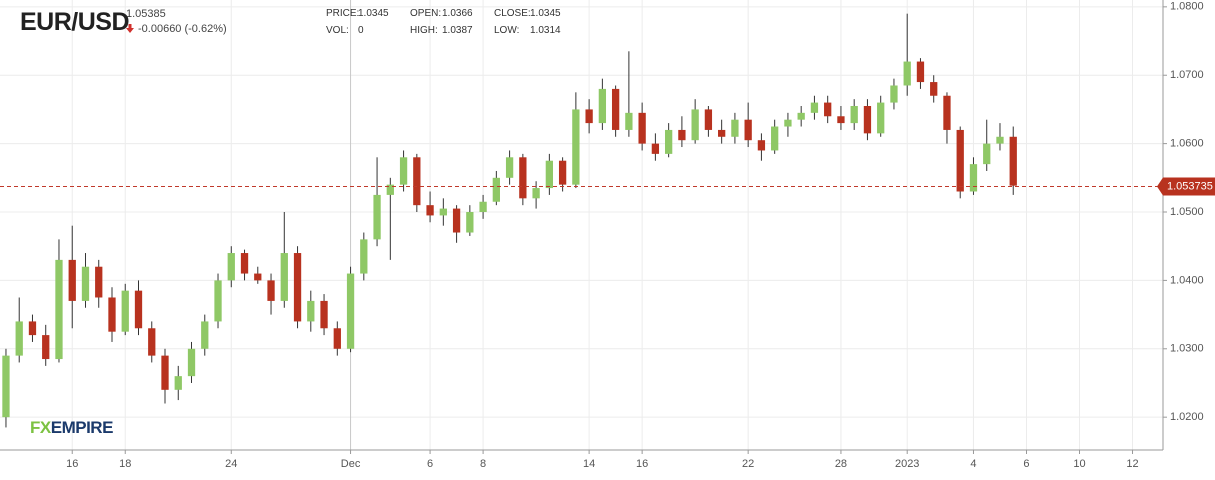 This screenshot has width=1215, height=480. I want to click on last-price-label: 1.053735, so click(1190, 186).